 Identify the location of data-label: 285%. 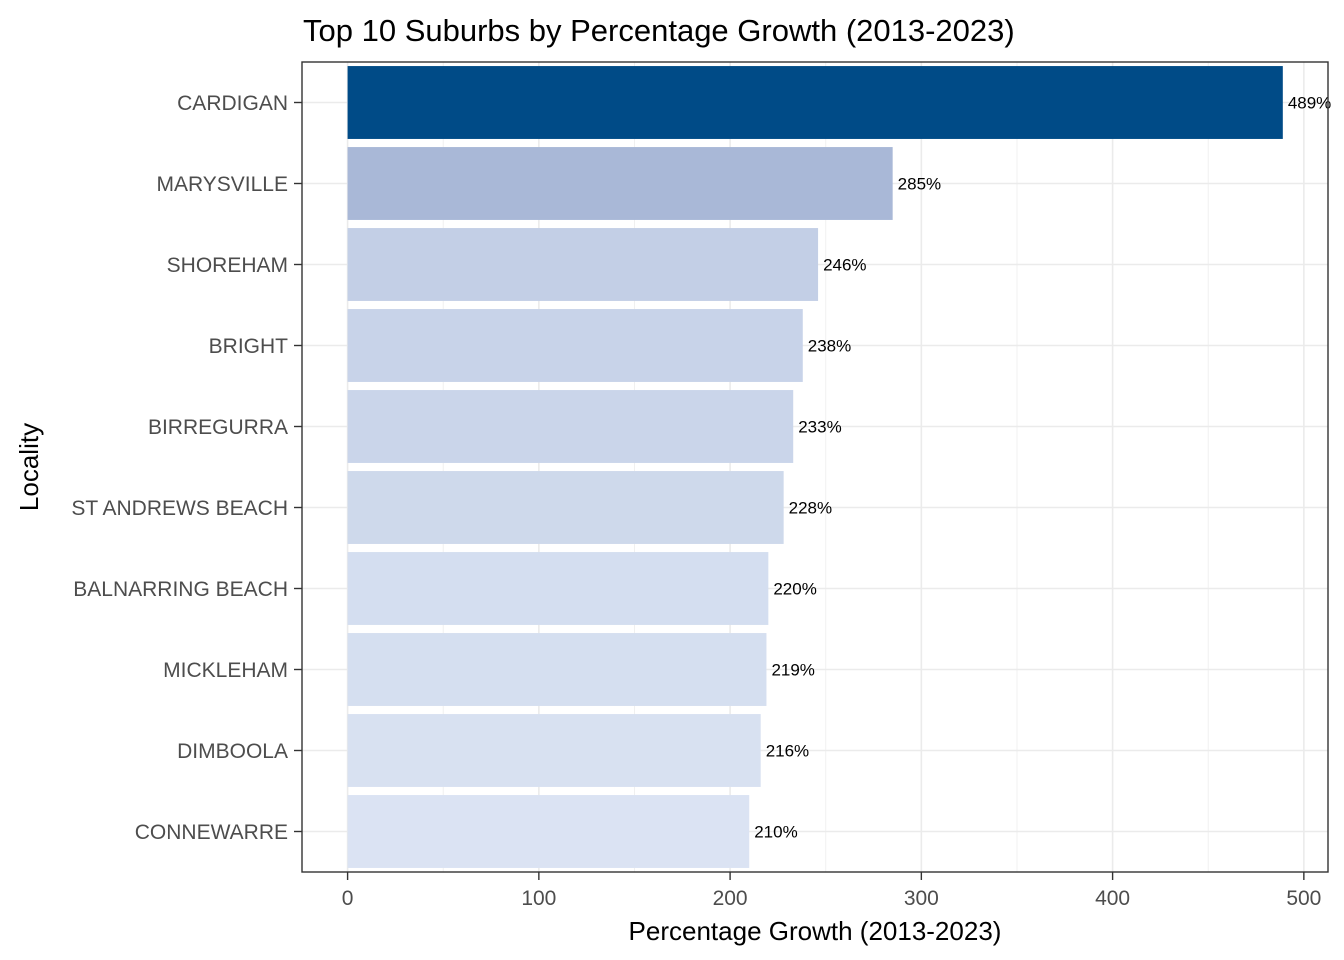
(919, 184).